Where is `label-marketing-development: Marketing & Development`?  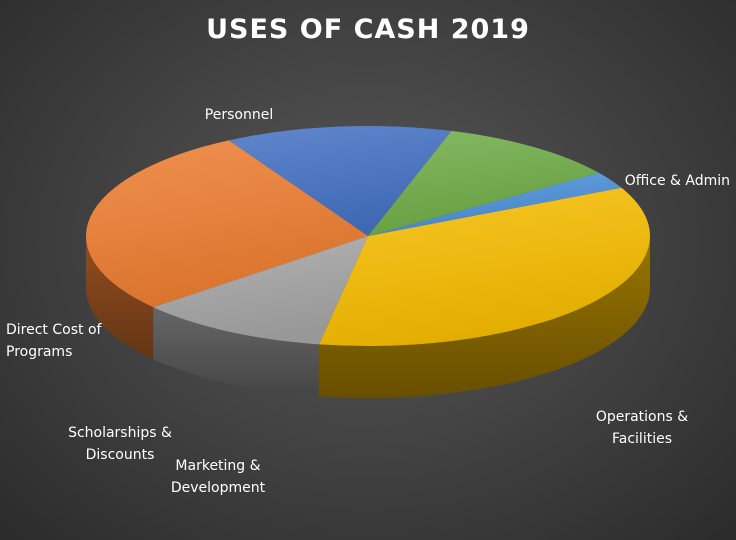
label-marketing-development: Marketing & Development is located at coordinates (218, 477).